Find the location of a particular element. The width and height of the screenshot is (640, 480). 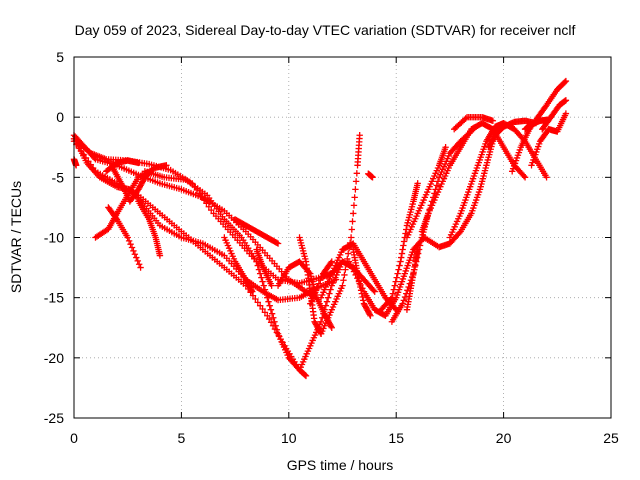

x-tick-label: 5 is located at coordinates (182, 438).